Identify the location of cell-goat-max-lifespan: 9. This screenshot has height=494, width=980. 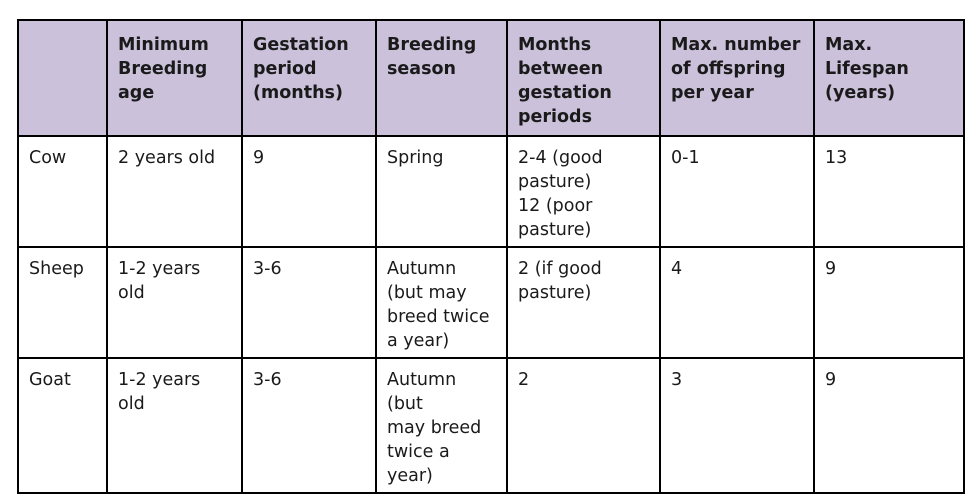
(889, 425).